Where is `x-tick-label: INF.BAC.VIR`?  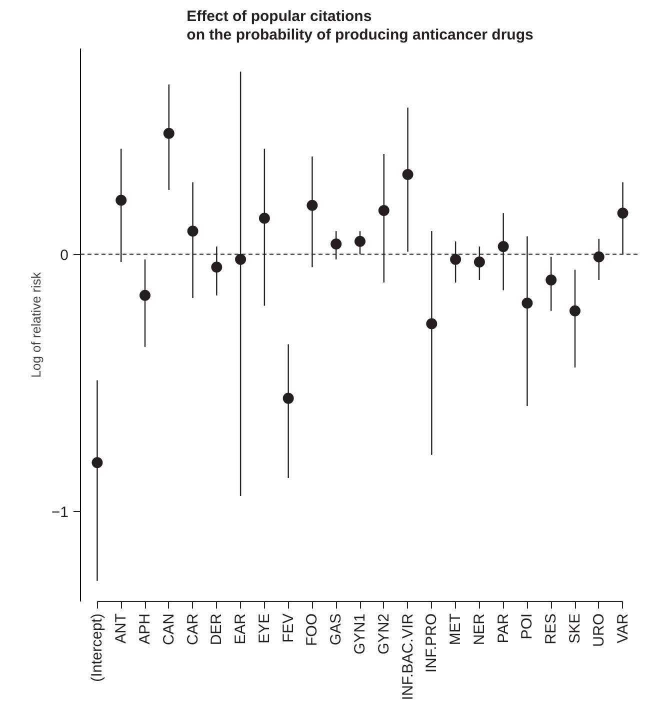 x-tick-label: INF.BAC.VIR is located at coordinates (407, 656).